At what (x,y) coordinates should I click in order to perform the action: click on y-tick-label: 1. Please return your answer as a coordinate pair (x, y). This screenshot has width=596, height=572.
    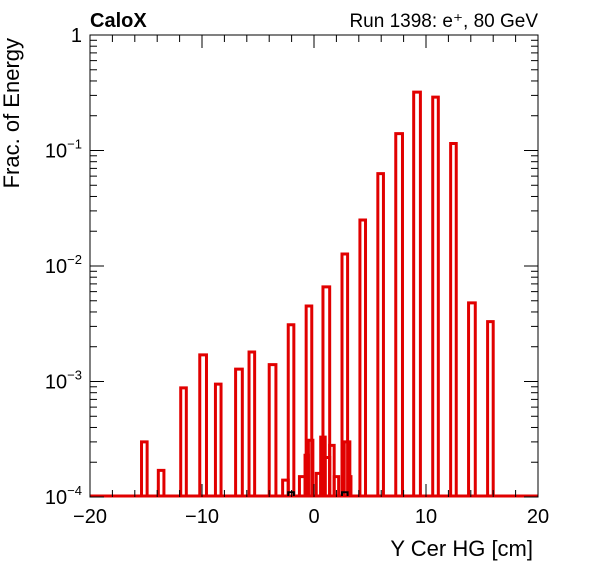
    Looking at the image, I should click on (76, 36).